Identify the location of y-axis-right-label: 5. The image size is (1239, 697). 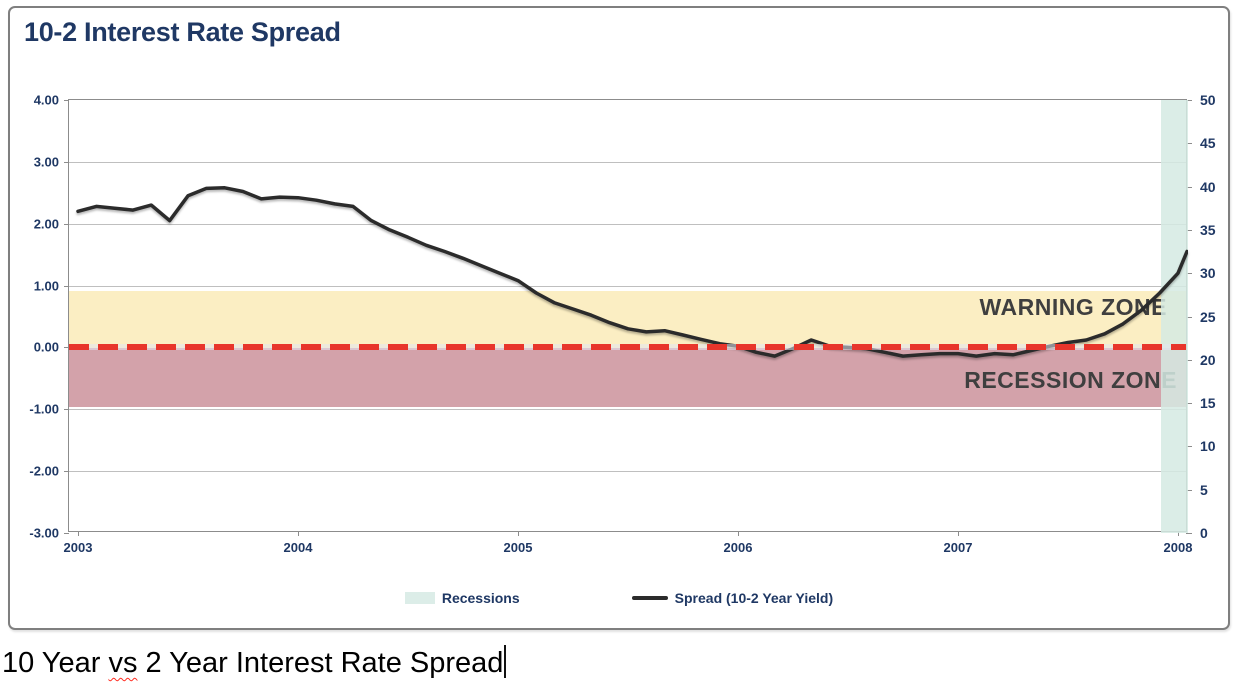
(1204, 489).